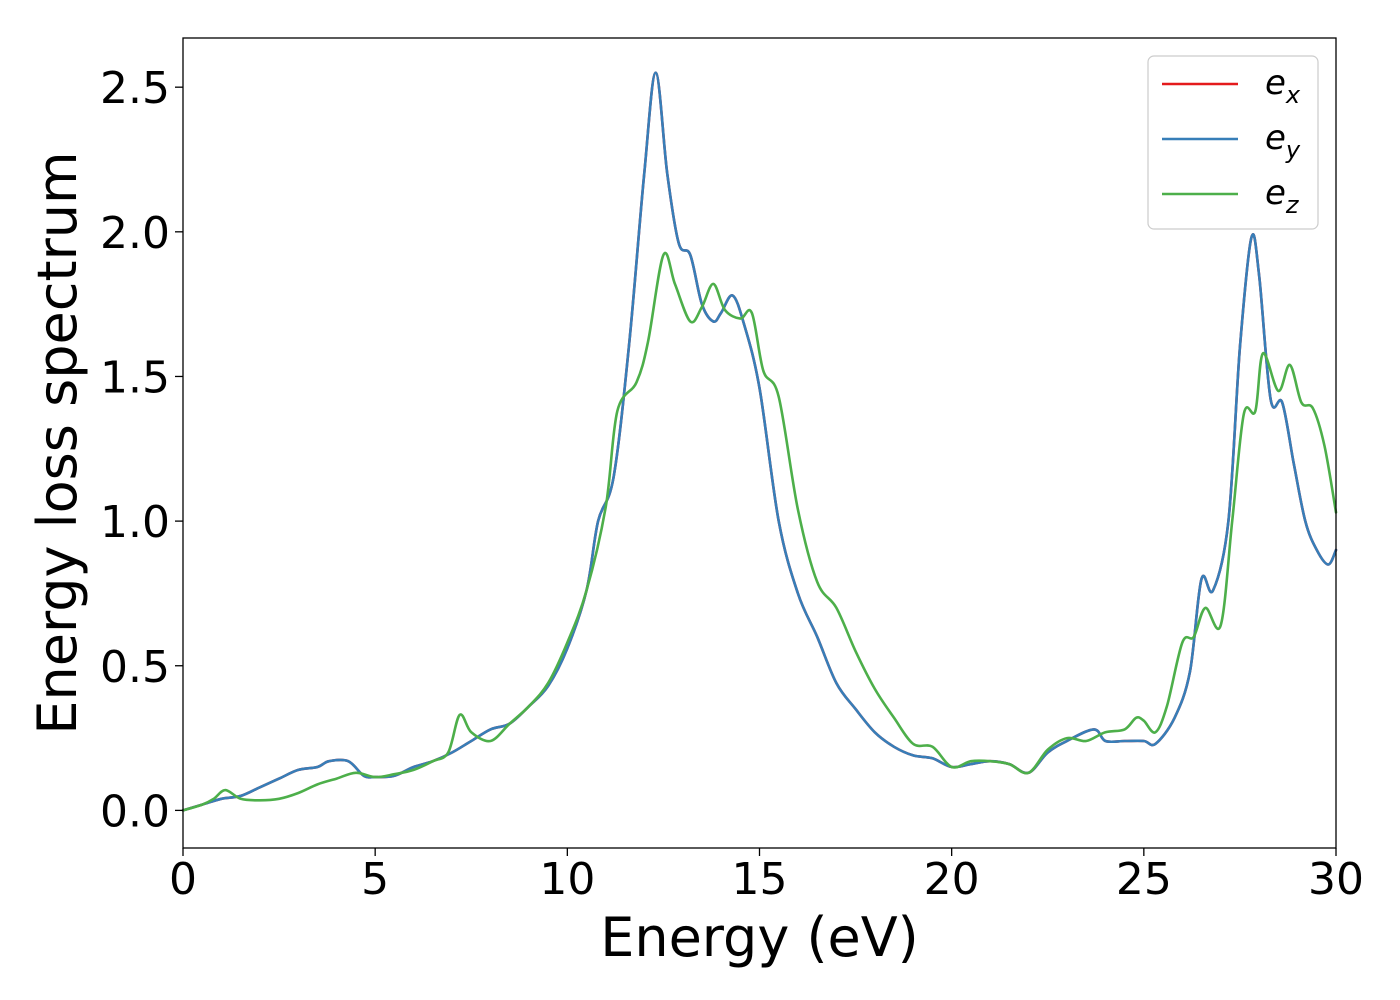 This screenshot has width=1400, height=1000. Describe the element at coordinates (1233, 142) in the screenshot. I see `legend-box` at that location.